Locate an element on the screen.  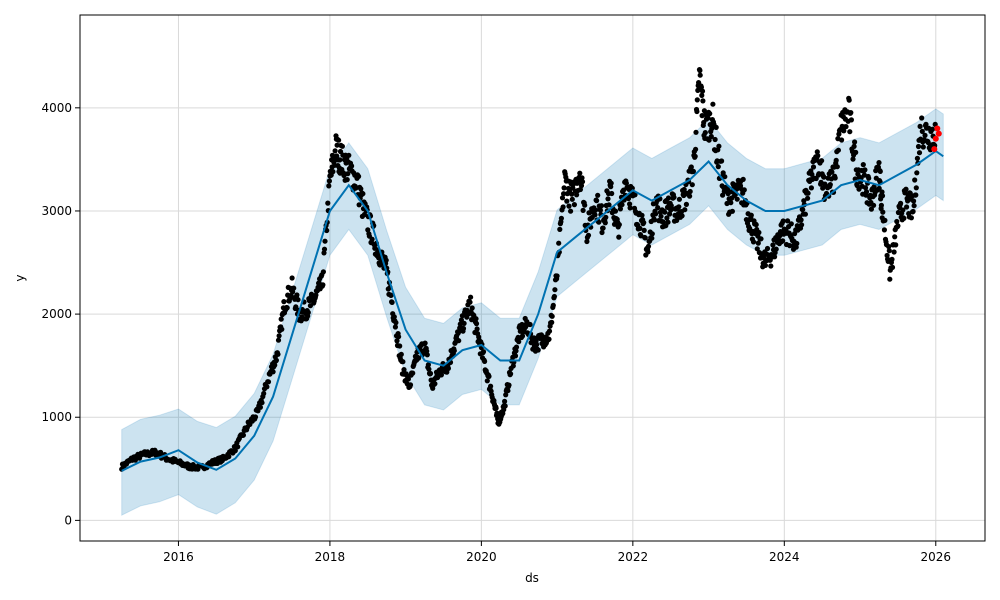
x-tick-label: 2016 is located at coordinates (178, 557).